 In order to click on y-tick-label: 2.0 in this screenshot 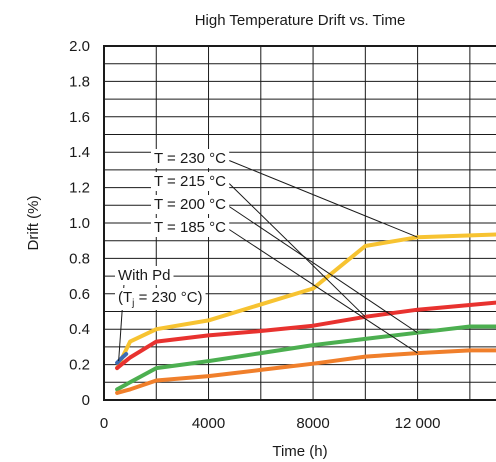, I will do `click(79, 46)`.